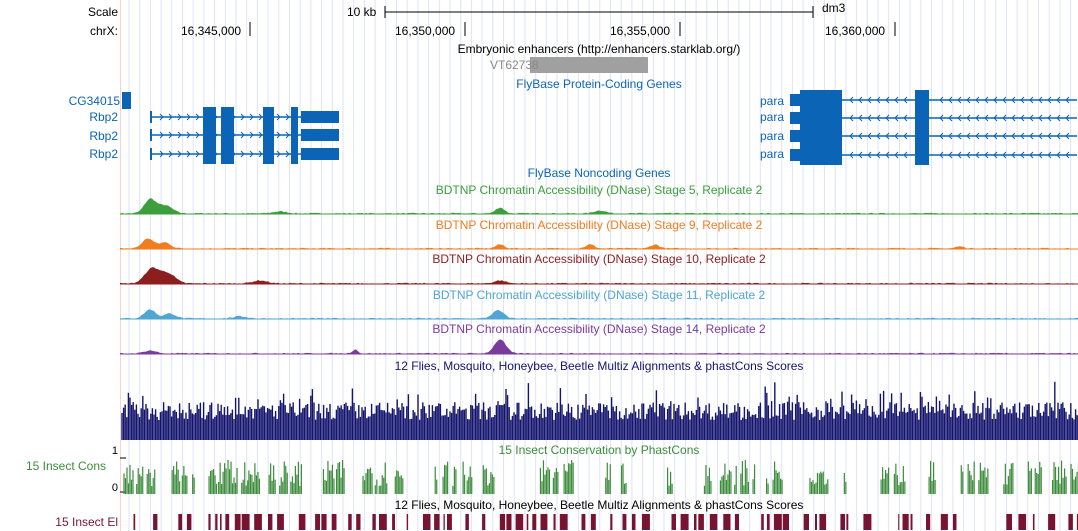 Image resolution: width=1078 pixels, height=531 pixels. Describe the element at coordinates (599, 84) in the screenshot. I see `coding-genes-title: FlyBase Protein-Coding Genes` at that location.